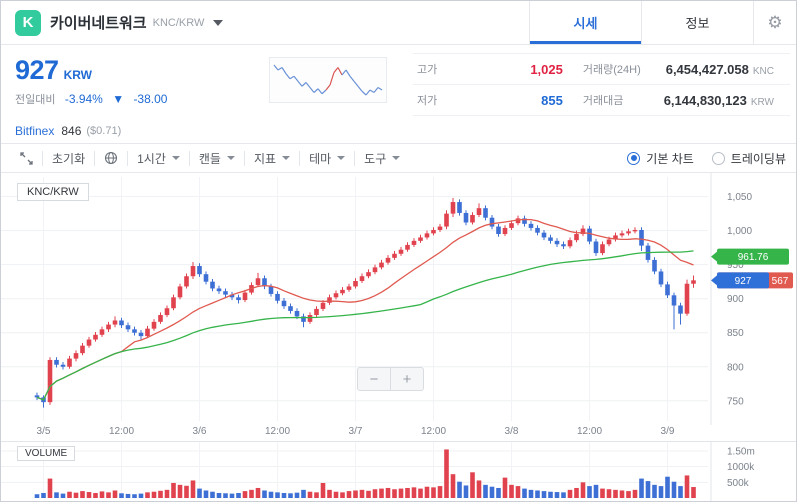 The height and width of the screenshot is (502, 797). What do you see at coordinates (53, 192) in the screenshot?
I see `chart-symbol-label: KNC/KRW` at bounding box center [53, 192].